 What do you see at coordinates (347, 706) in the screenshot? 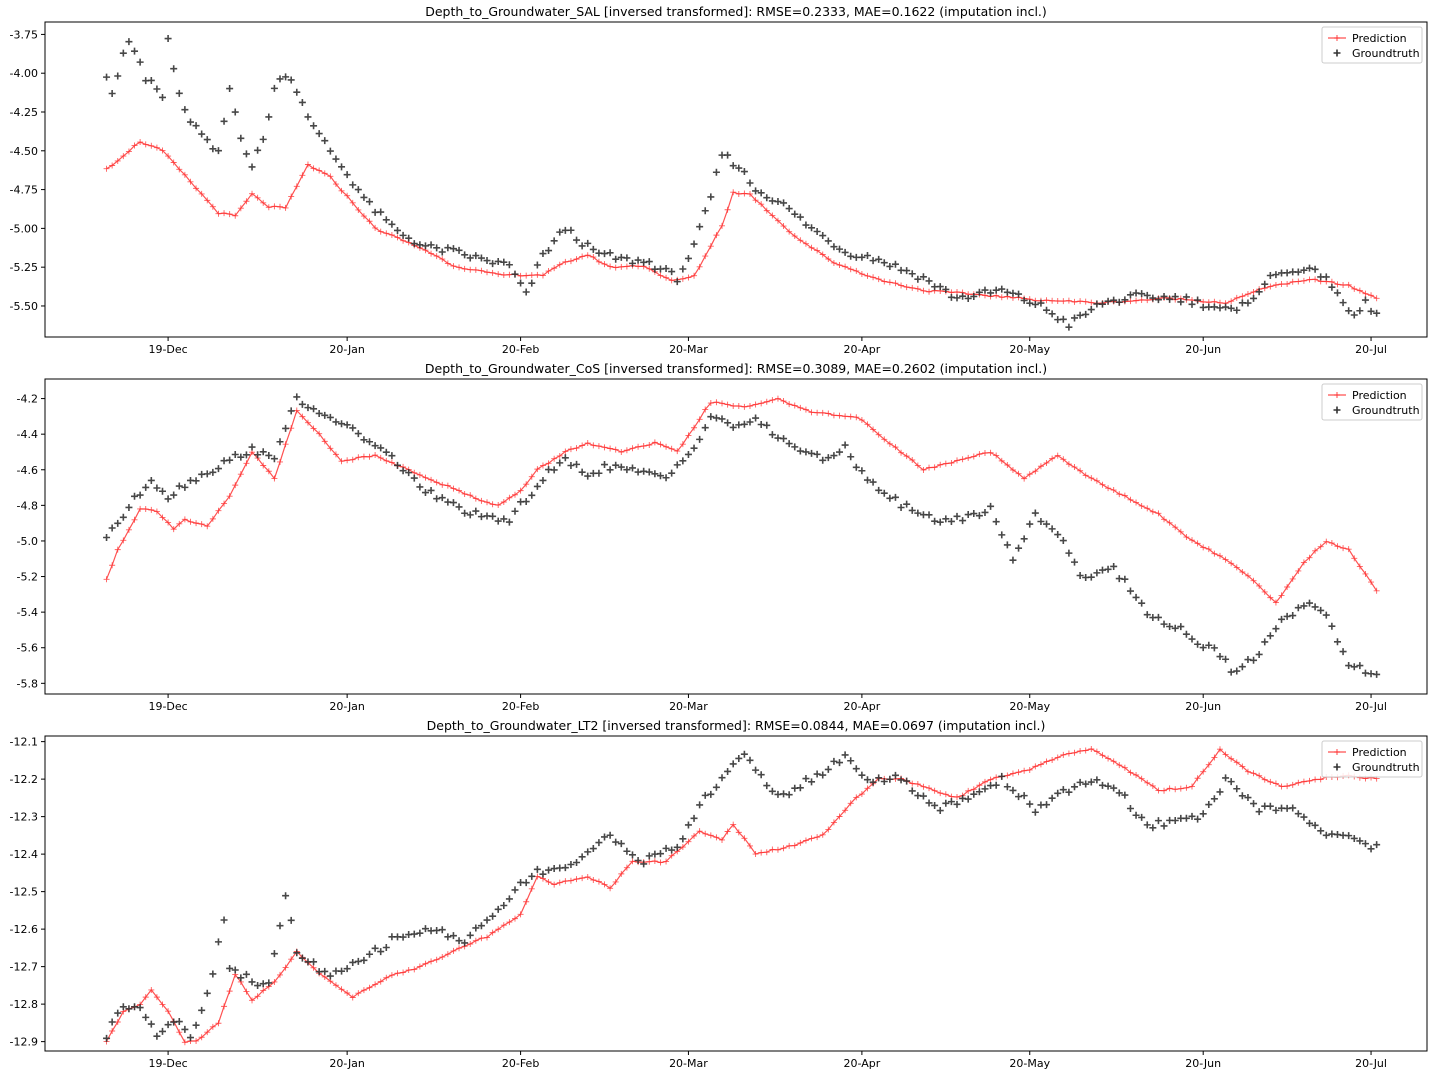
I see `x-tick-label: 20-Jan` at bounding box center [347, 706].